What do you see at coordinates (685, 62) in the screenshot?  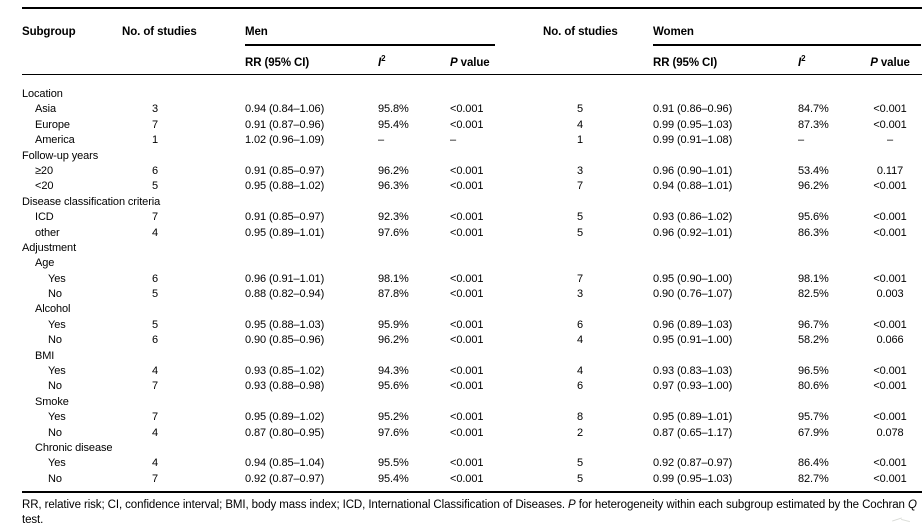 I see `header-rr-women: RR (95% CI)` at bounding box center [685, 62].